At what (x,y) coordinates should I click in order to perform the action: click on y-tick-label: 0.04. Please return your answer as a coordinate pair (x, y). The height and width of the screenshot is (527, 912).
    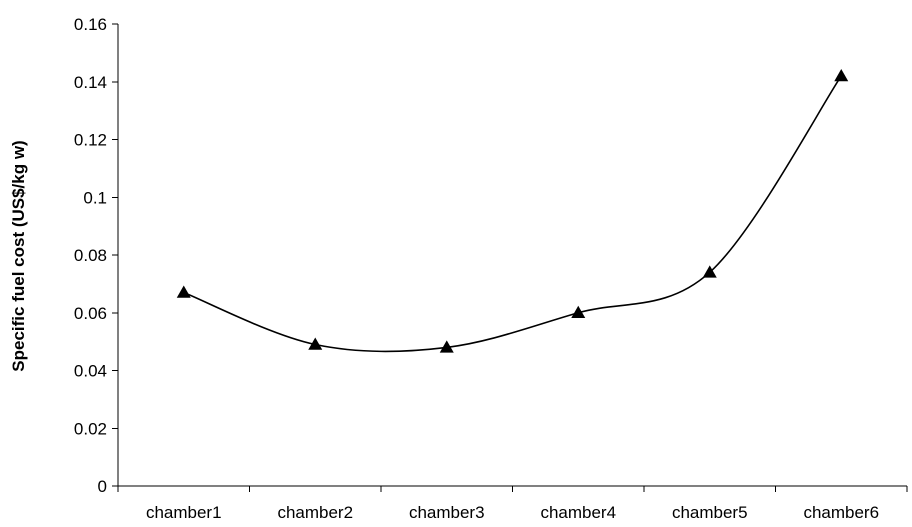
    Looking at the image, I should click on (90, 371).